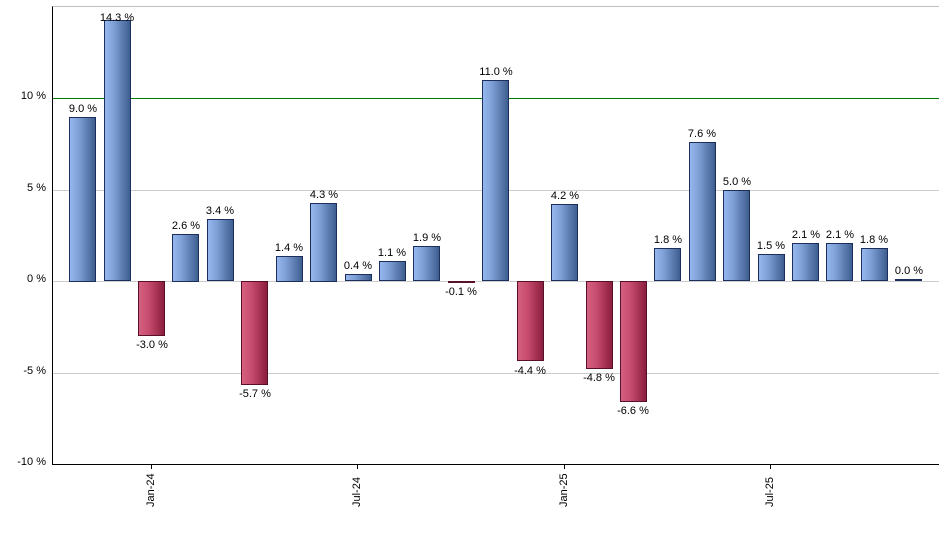 The width and height of the screenshot is (940, 550). I want to click on bar-value-label: 2.6 %, so click(186, 226).